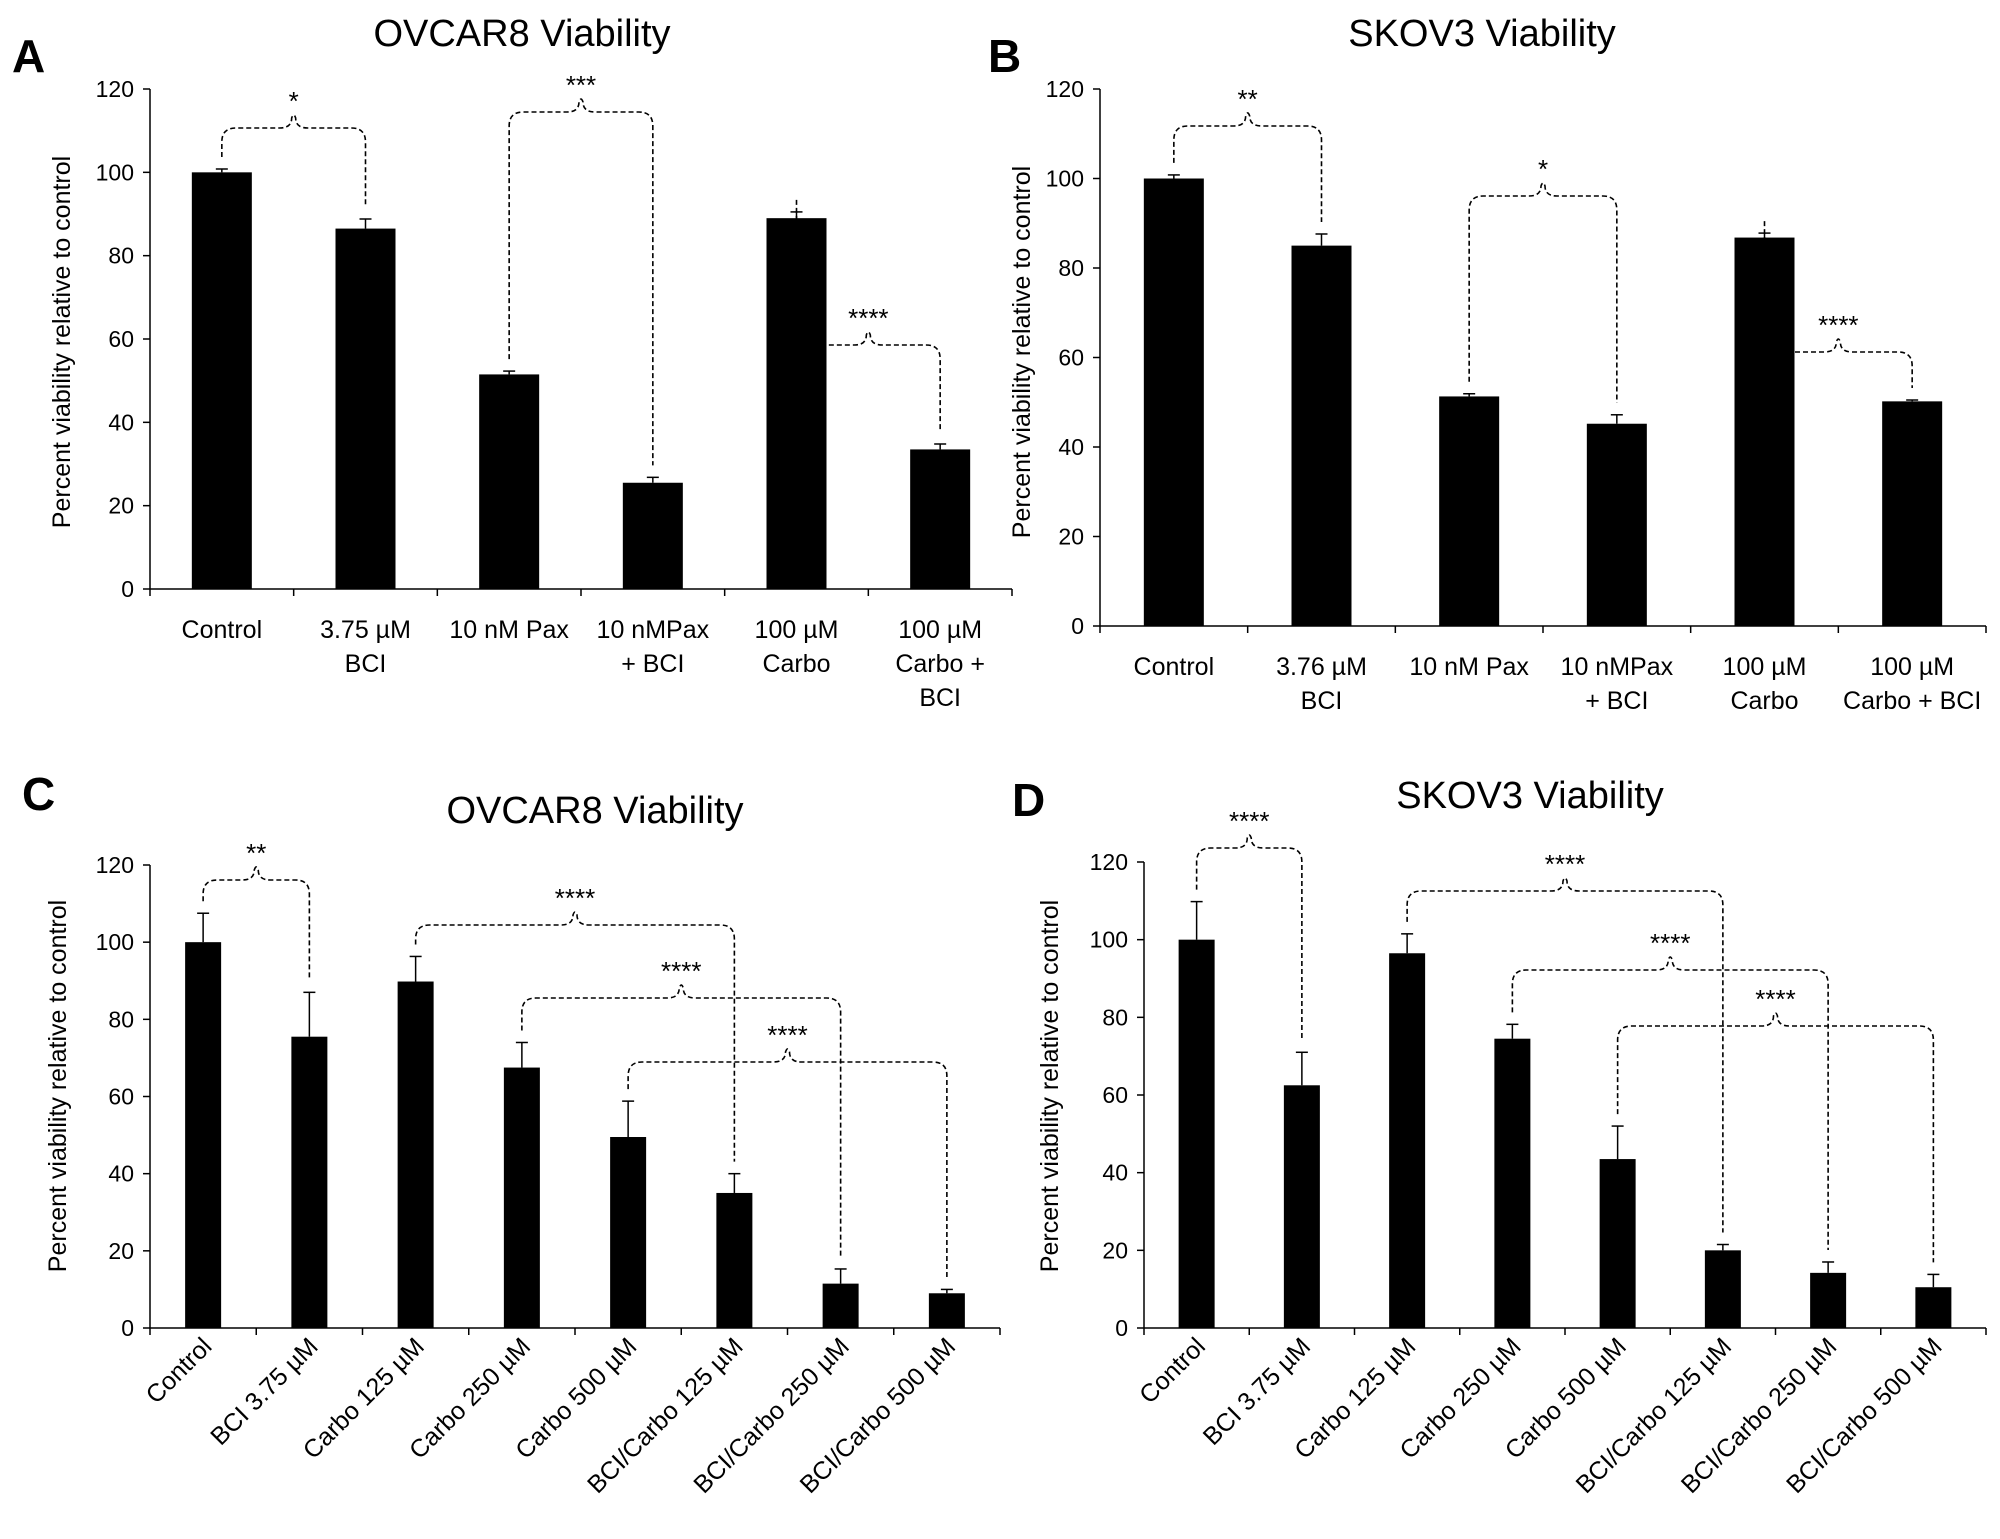 The image size is (2000, 1539). I want to click on chart-title-b: SKOV3 Viability, so click(1482, 34).